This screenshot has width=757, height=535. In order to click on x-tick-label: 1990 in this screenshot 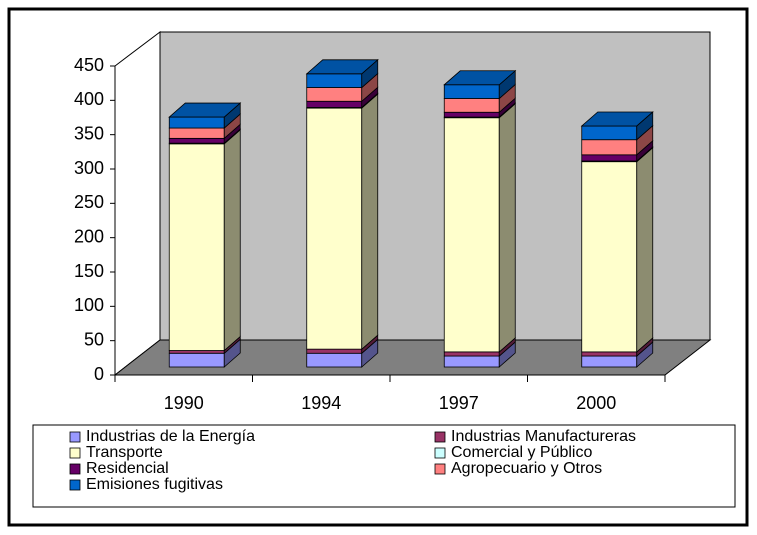, I will do `click(184, 403)`.